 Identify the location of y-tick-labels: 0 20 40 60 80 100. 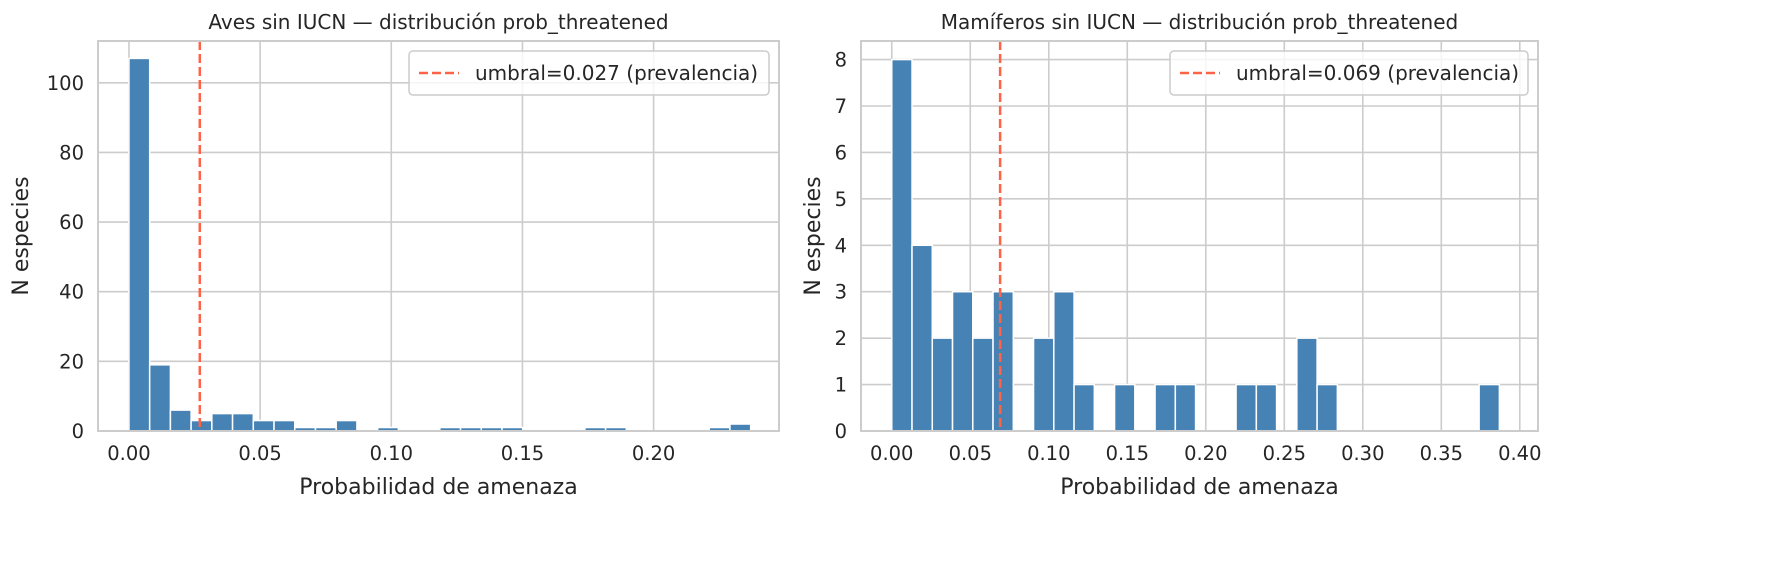
(65, 257).